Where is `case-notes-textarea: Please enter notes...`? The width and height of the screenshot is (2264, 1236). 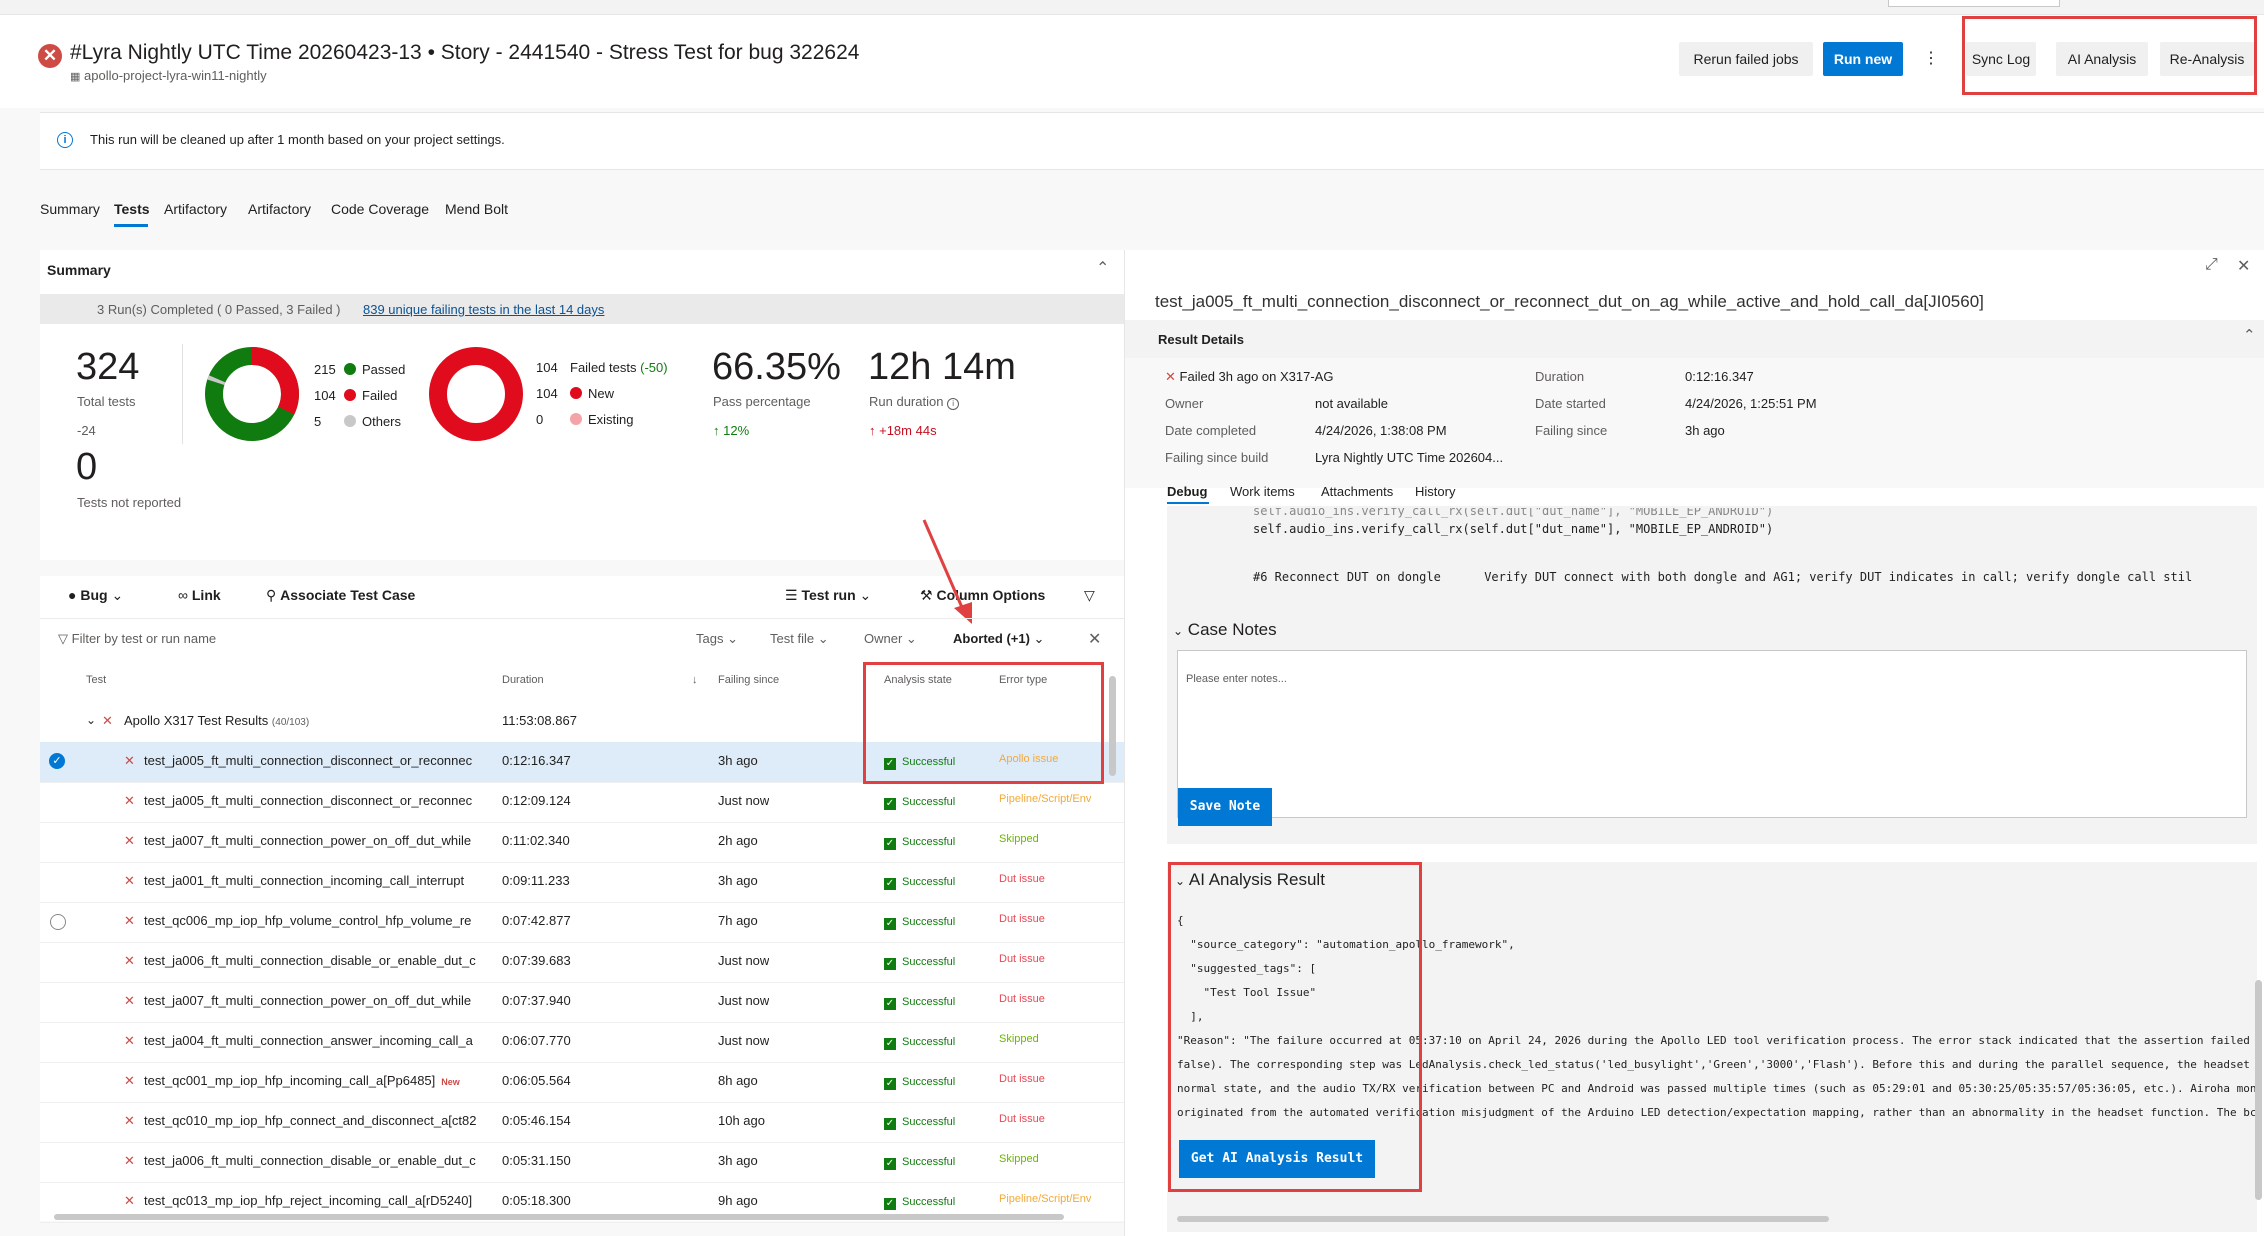
case-notes-textarea: Please enter notes... is located at coordinates (1712, 734).